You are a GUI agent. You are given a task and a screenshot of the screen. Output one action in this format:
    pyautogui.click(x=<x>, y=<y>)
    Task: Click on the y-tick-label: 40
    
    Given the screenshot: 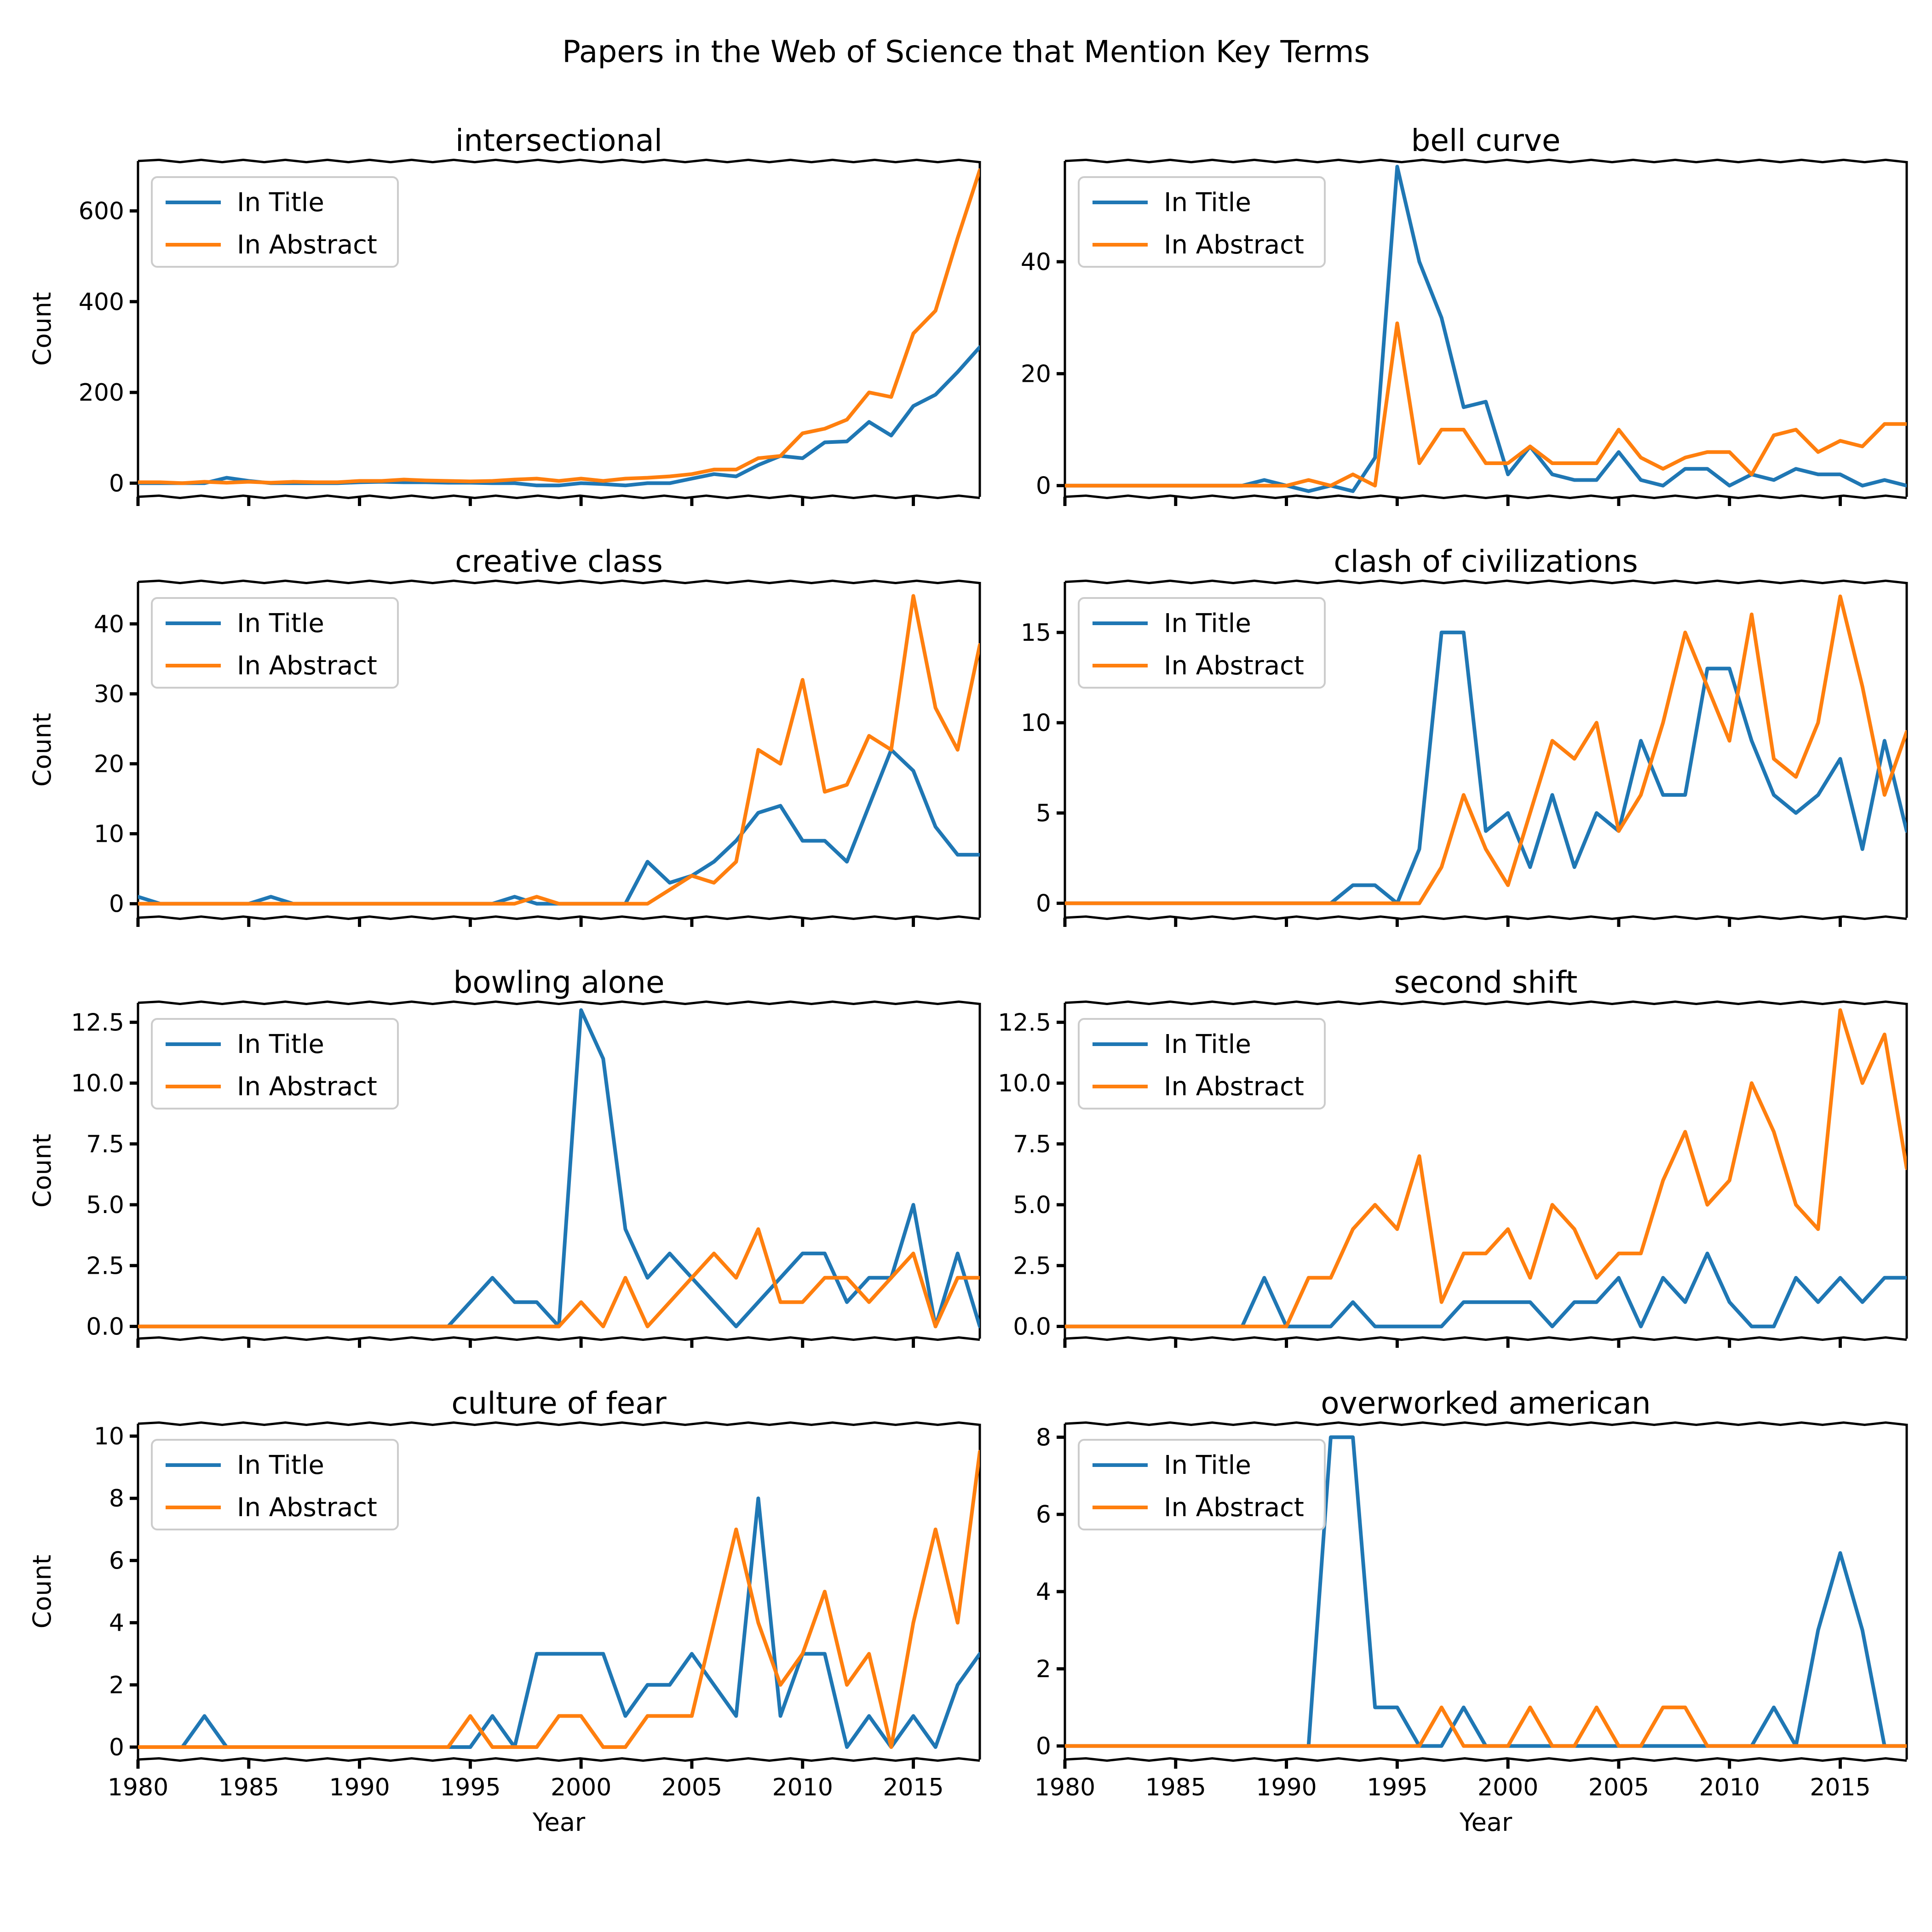 What is the action you would take?
    pyautogui.click(x=109, y=624)
    